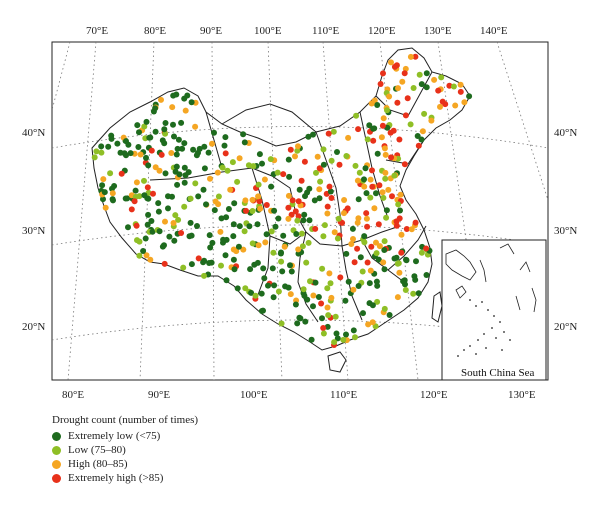  Describe the element at coordinates (494, 310) in the screenshot. I see `inset-frame` at that location.